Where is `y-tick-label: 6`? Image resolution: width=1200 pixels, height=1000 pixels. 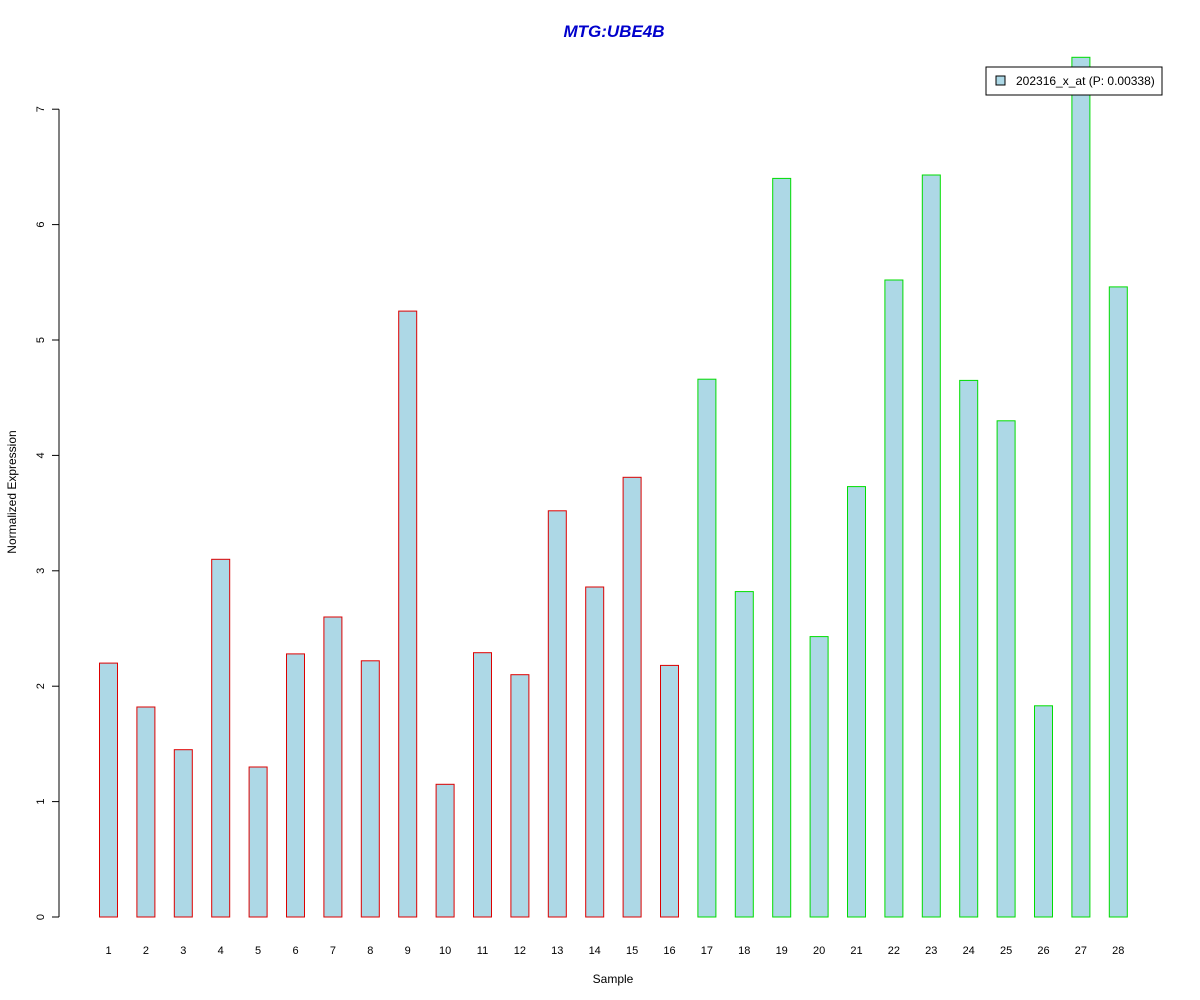
y-tick-label: 6 is located at coordinates (41, 225).